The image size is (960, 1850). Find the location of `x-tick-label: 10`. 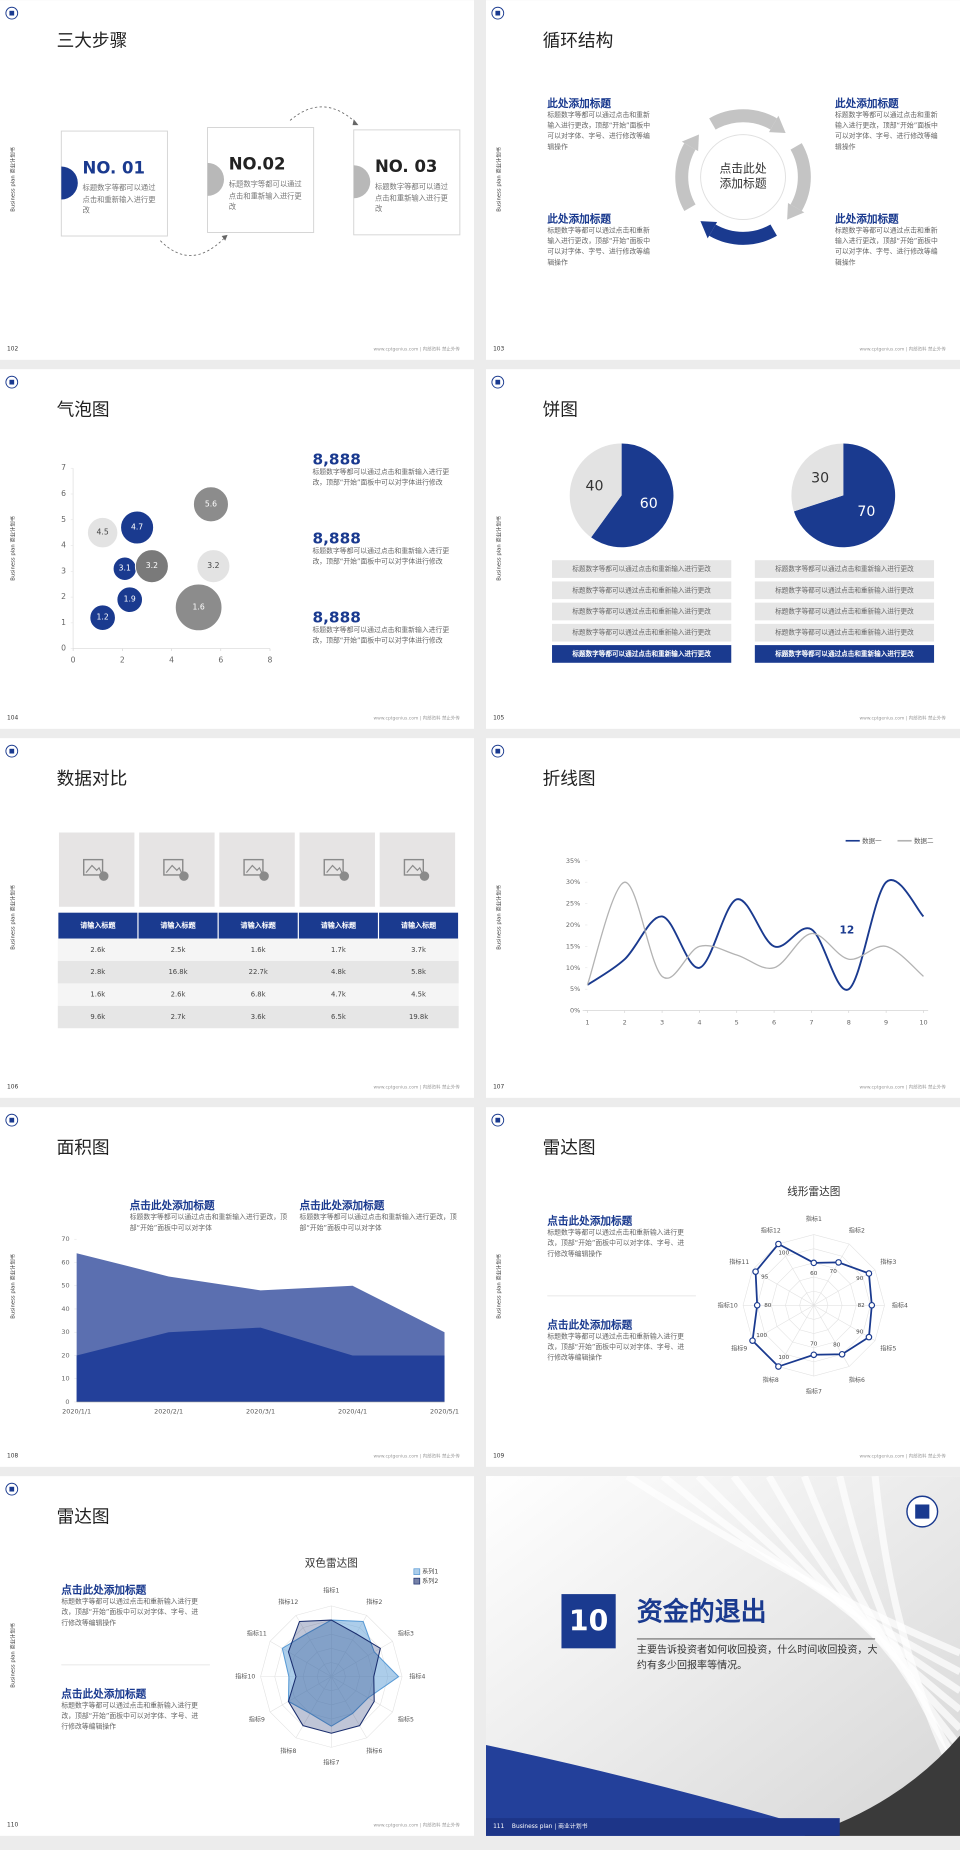

x-tick-label: 10 is located at coordinates (923, 1022).